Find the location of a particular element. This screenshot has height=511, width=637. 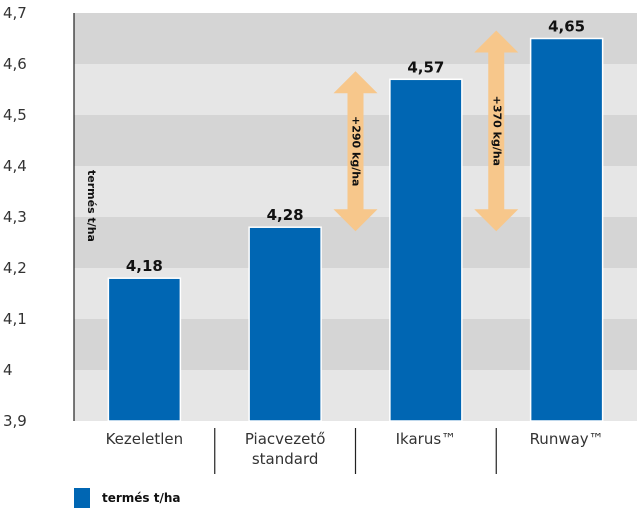

bar-value-label: 4,57 is located at coordinates (425, 67).